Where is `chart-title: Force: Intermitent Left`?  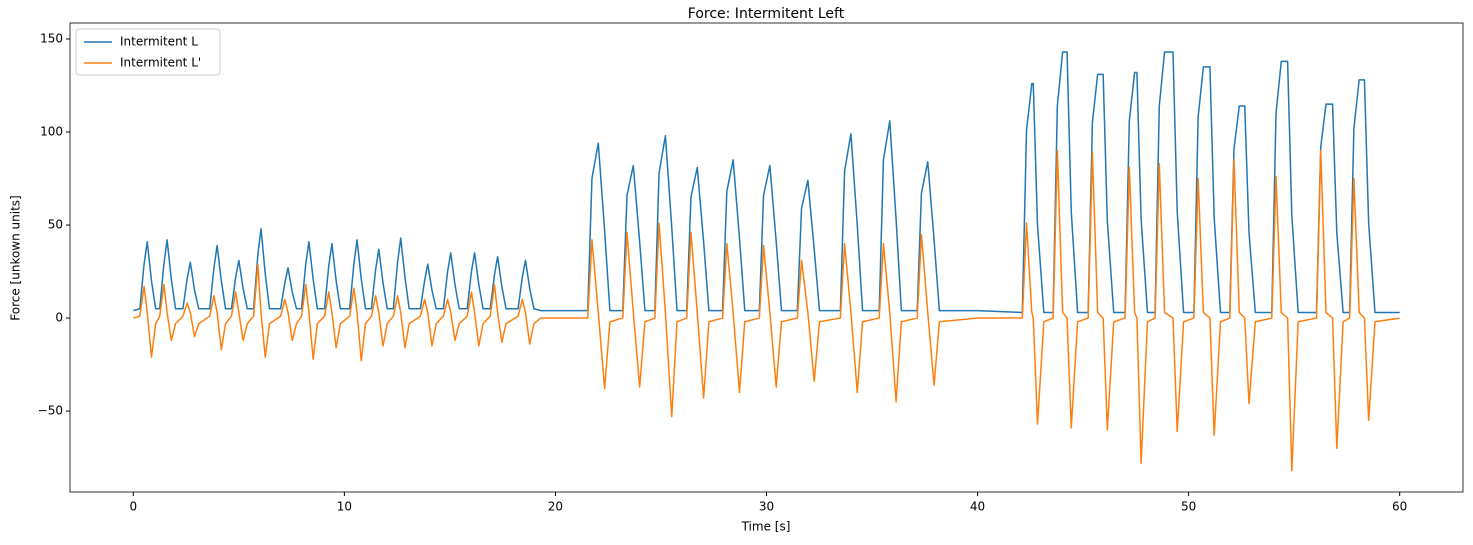 chart-title: Force: Intermitent Left is located at coordinates (766, 14).